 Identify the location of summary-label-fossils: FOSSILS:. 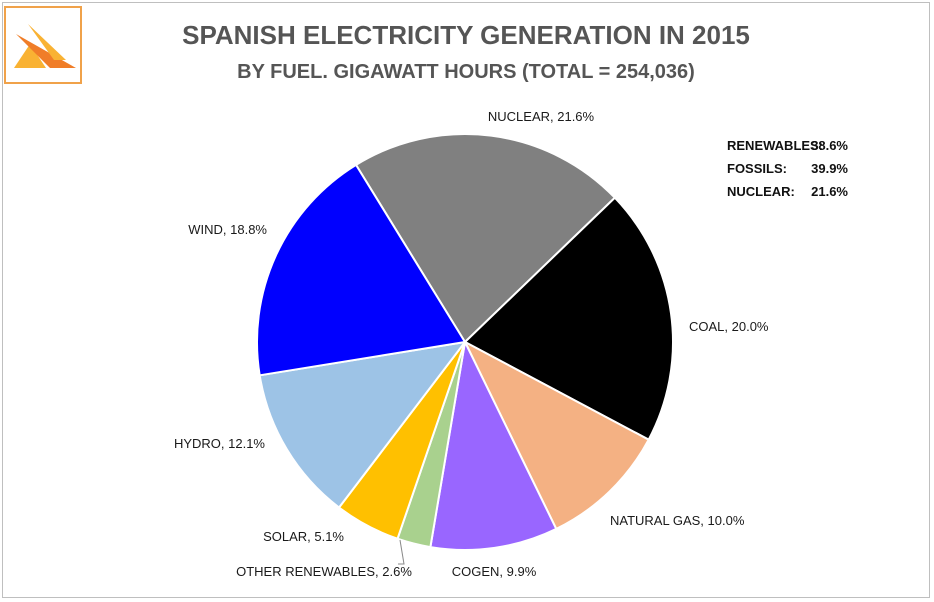
(757, 168).